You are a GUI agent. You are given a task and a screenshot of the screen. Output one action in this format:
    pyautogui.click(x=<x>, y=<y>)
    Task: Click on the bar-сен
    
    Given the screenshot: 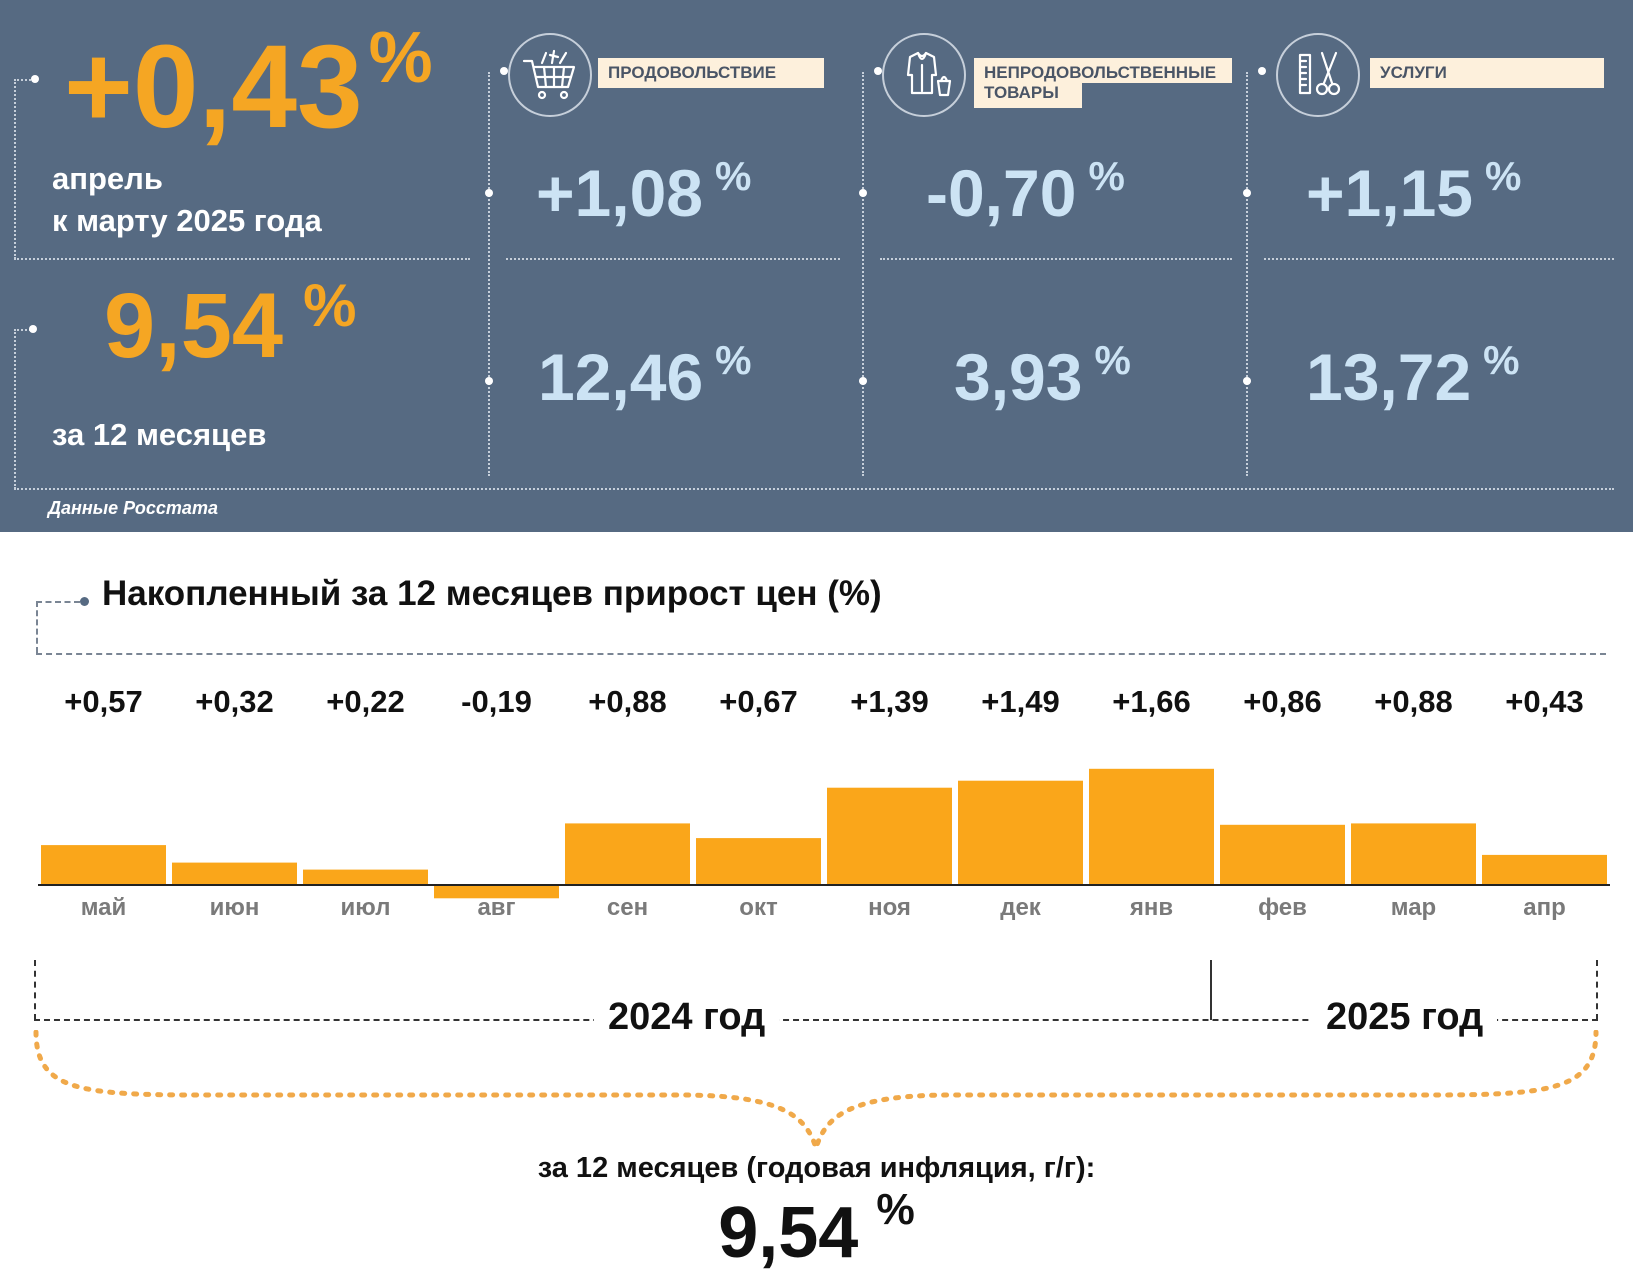 What is the action you would take?
    pyautogui.click(x=627, y=854)
    